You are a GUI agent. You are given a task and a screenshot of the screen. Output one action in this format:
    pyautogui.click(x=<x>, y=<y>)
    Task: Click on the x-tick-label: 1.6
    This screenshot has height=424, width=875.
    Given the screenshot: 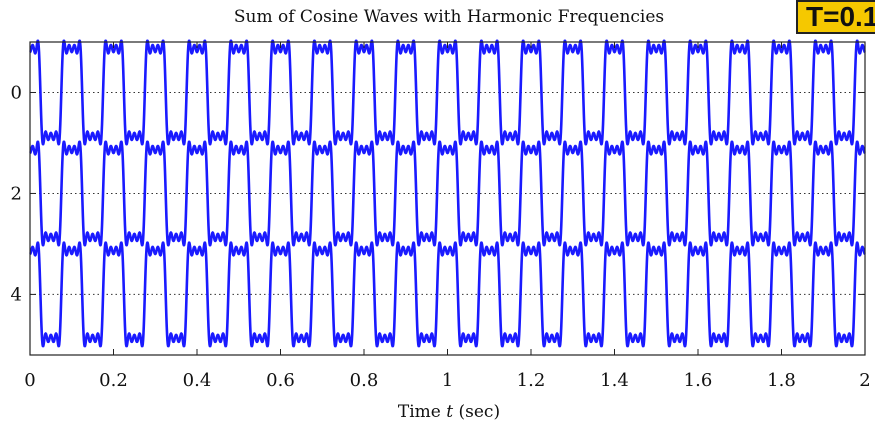 What is the action you would take?
    pyautogui.click(x=698, y=380)
    